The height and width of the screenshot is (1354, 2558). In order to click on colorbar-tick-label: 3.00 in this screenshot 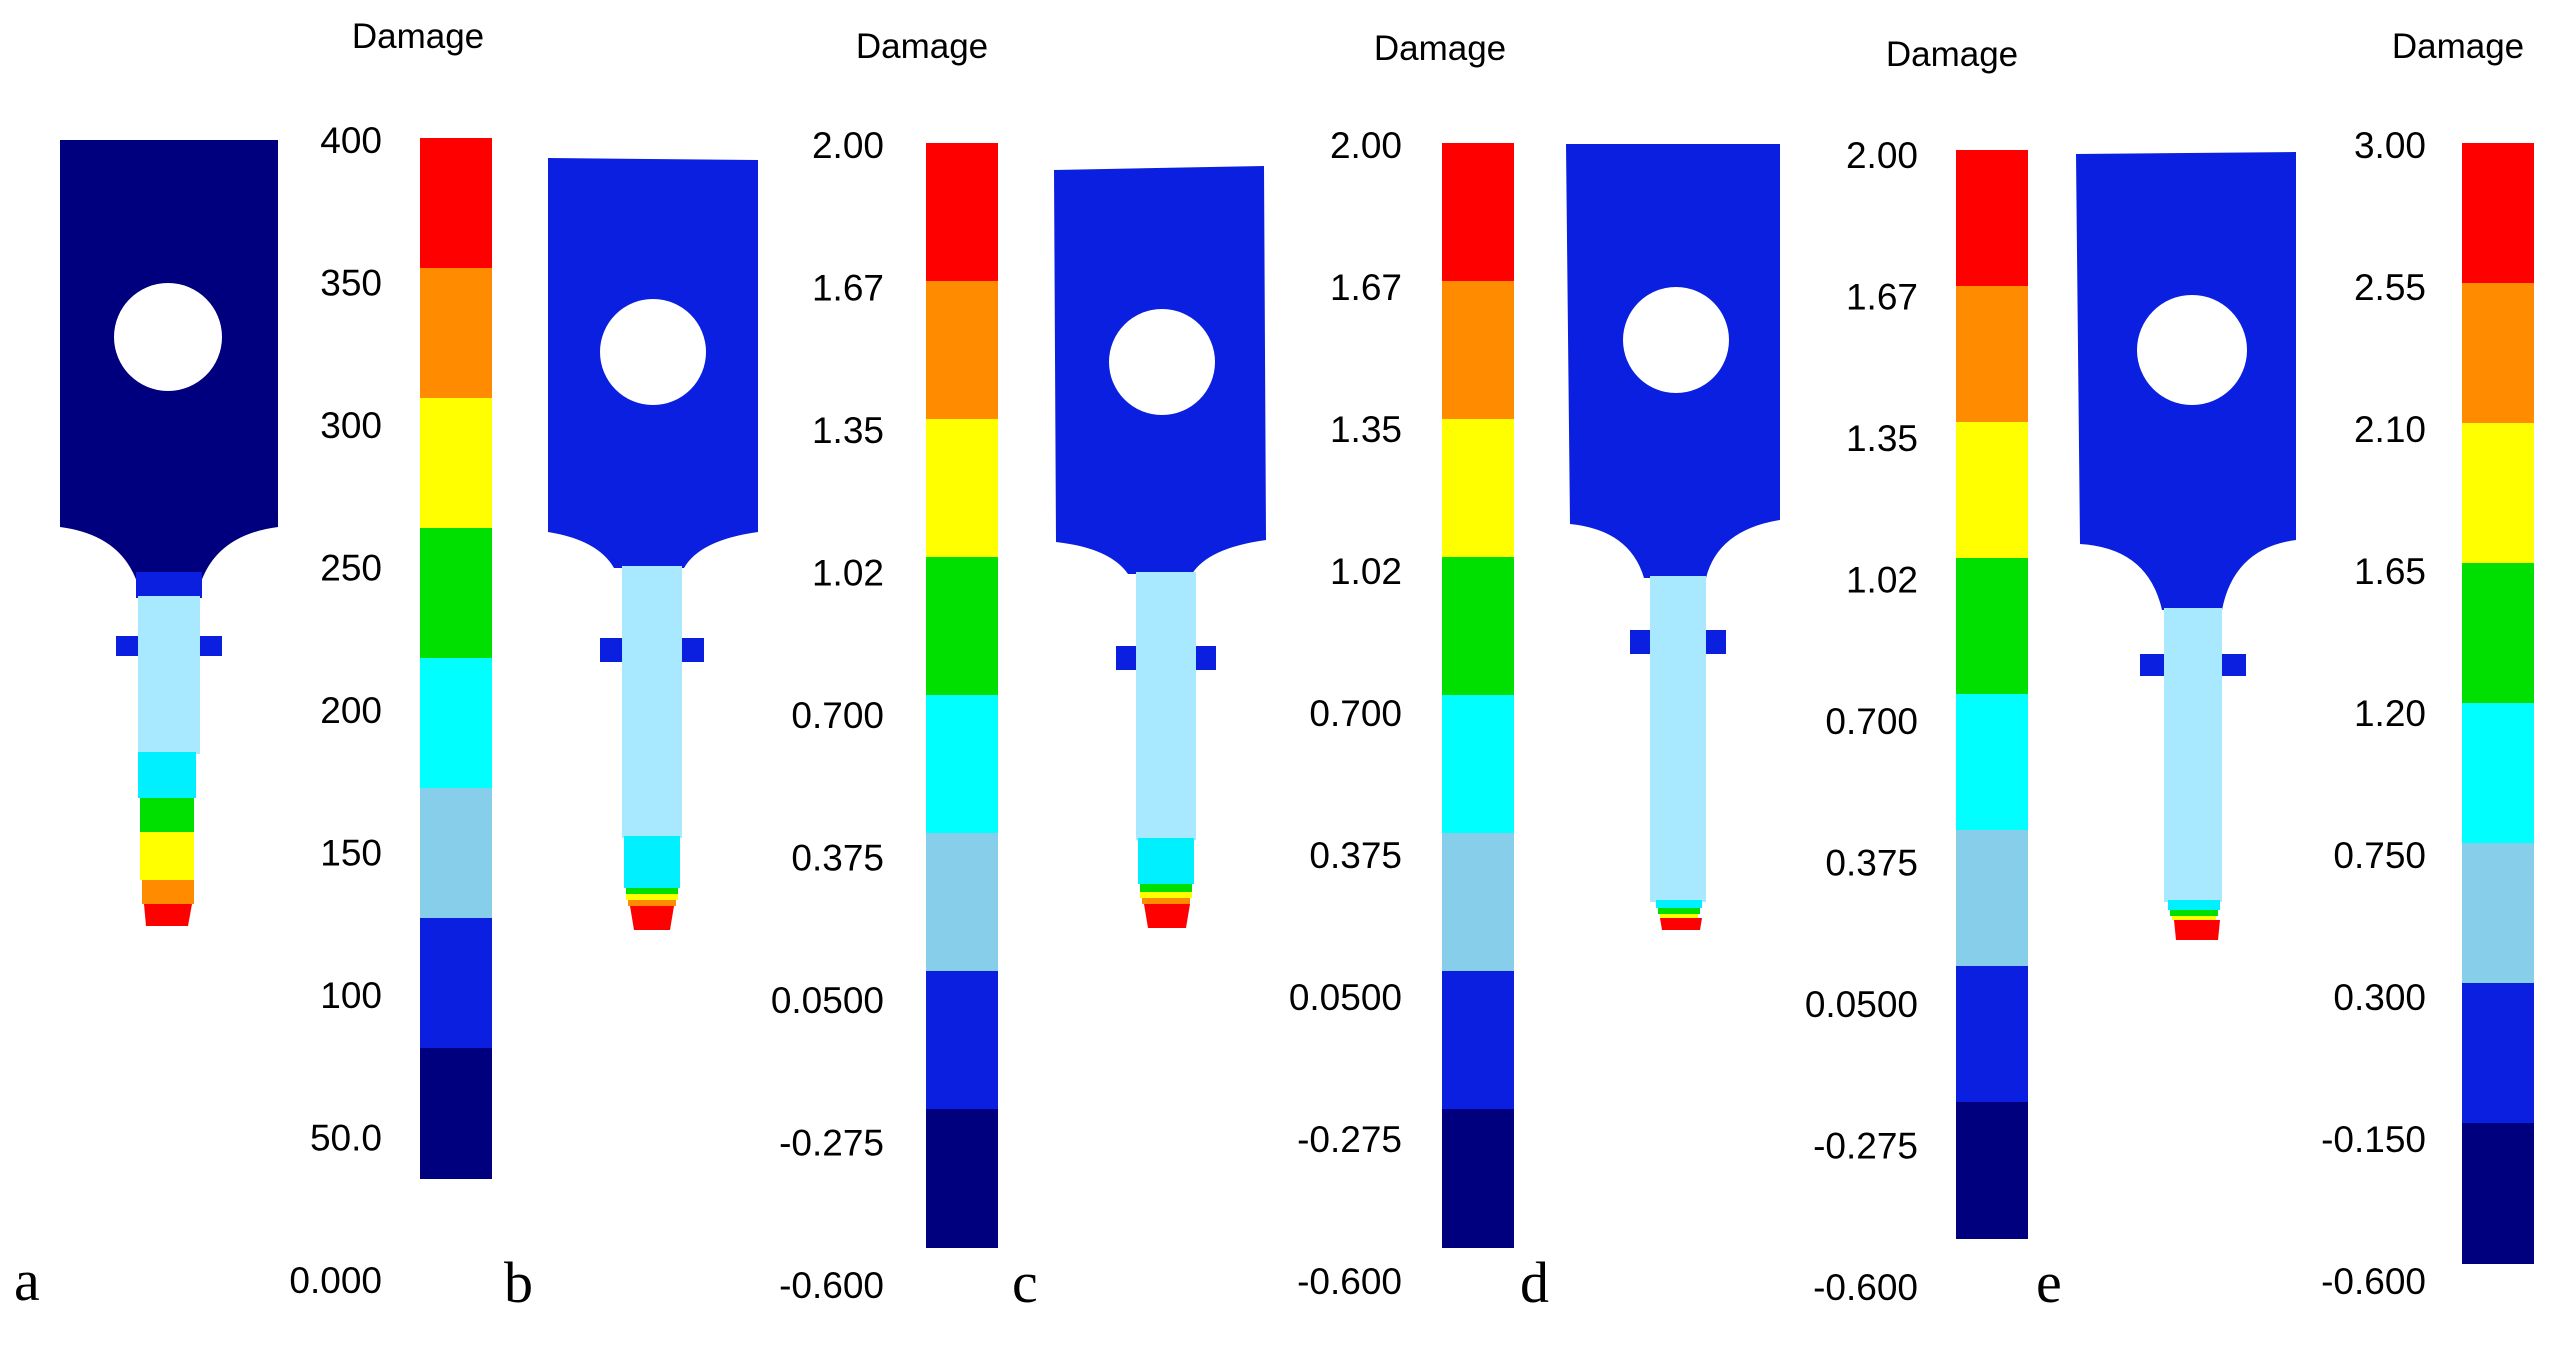, I will do `click(2390, 145)`.